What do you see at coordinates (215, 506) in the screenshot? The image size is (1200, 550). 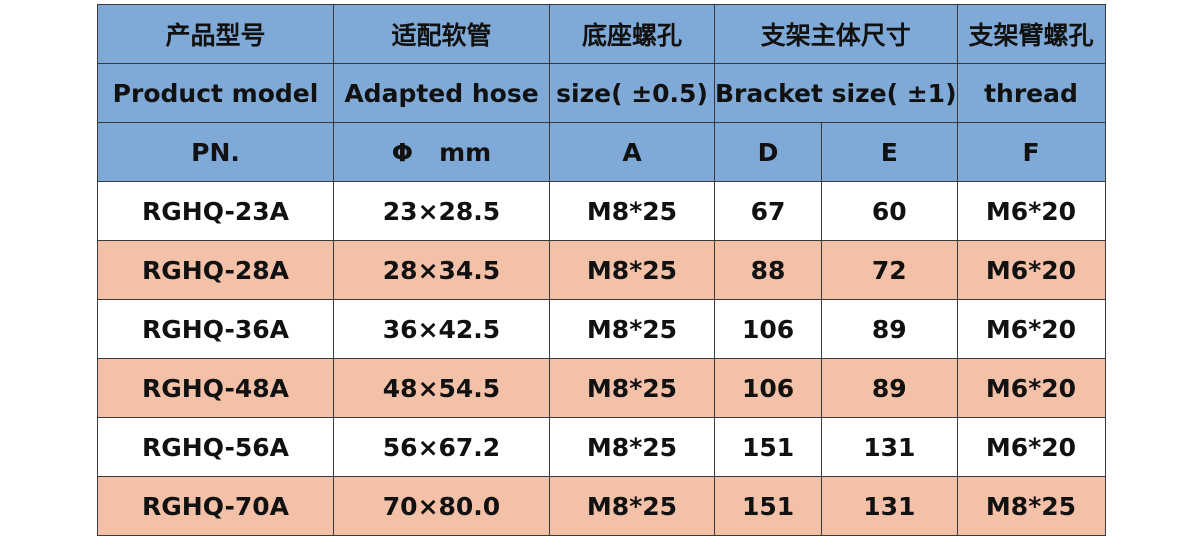 I see `cell-model: RGHQ-70A` at bounding box center [215, 506].